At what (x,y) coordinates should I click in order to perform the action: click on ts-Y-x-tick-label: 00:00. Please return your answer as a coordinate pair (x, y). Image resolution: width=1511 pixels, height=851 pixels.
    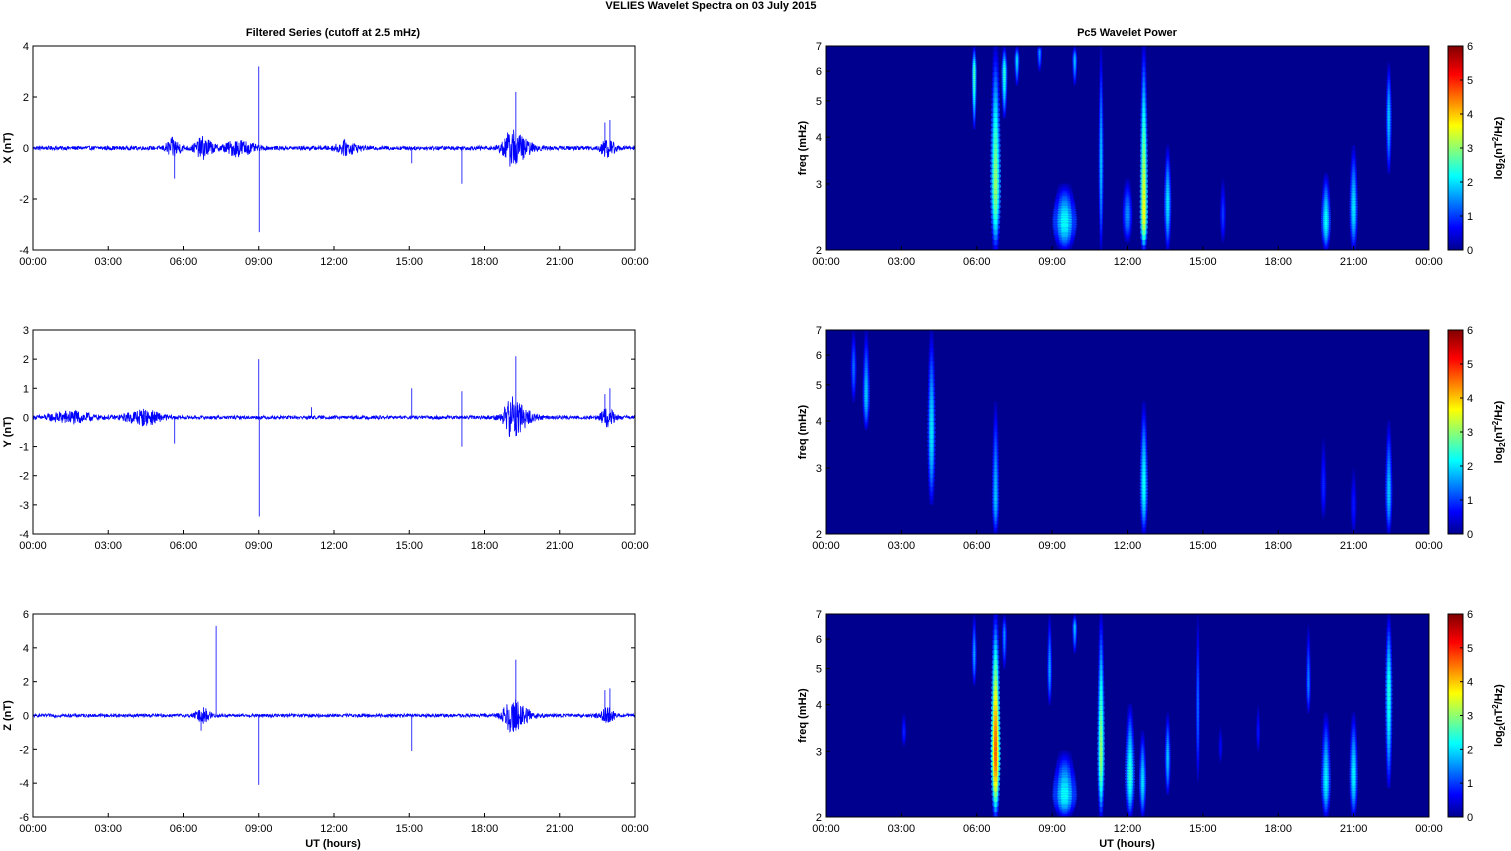
    Looking at the image, I should click on (635, 546).